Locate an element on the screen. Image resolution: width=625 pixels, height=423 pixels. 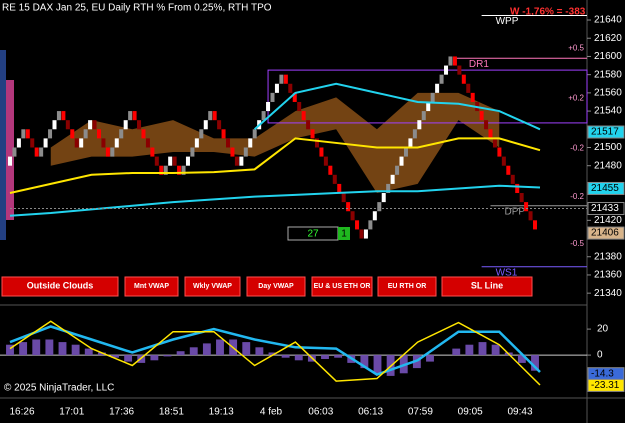
button: EU RTH OR is located at coordinates (407, 286).